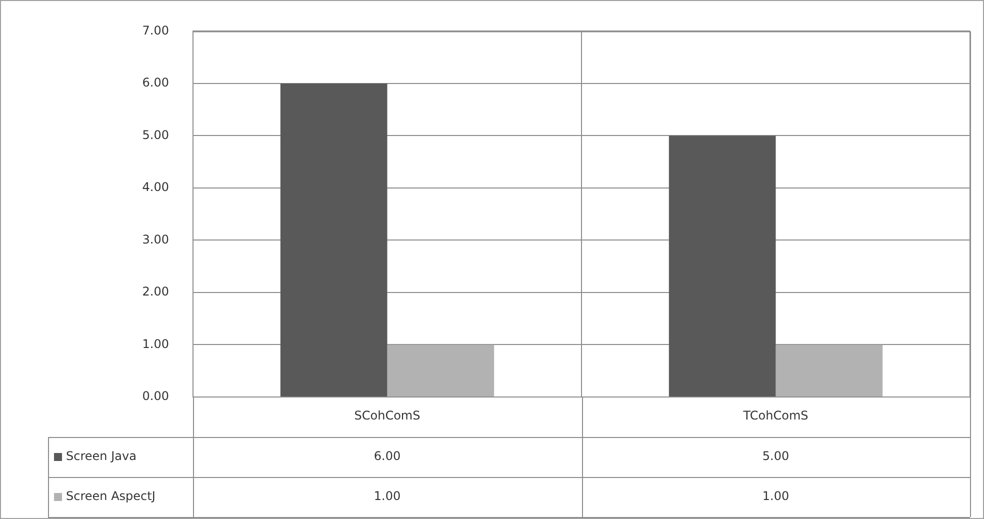  What do you see at coordinates (101, 456) in the screenshot?
I see `legend-label: Screen Java` at bounding box center [101, 456].